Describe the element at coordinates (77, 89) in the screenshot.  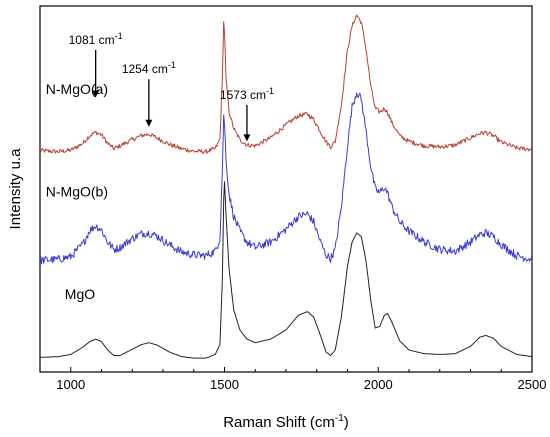
I see `series-label: N-MgO(a)` at that location.